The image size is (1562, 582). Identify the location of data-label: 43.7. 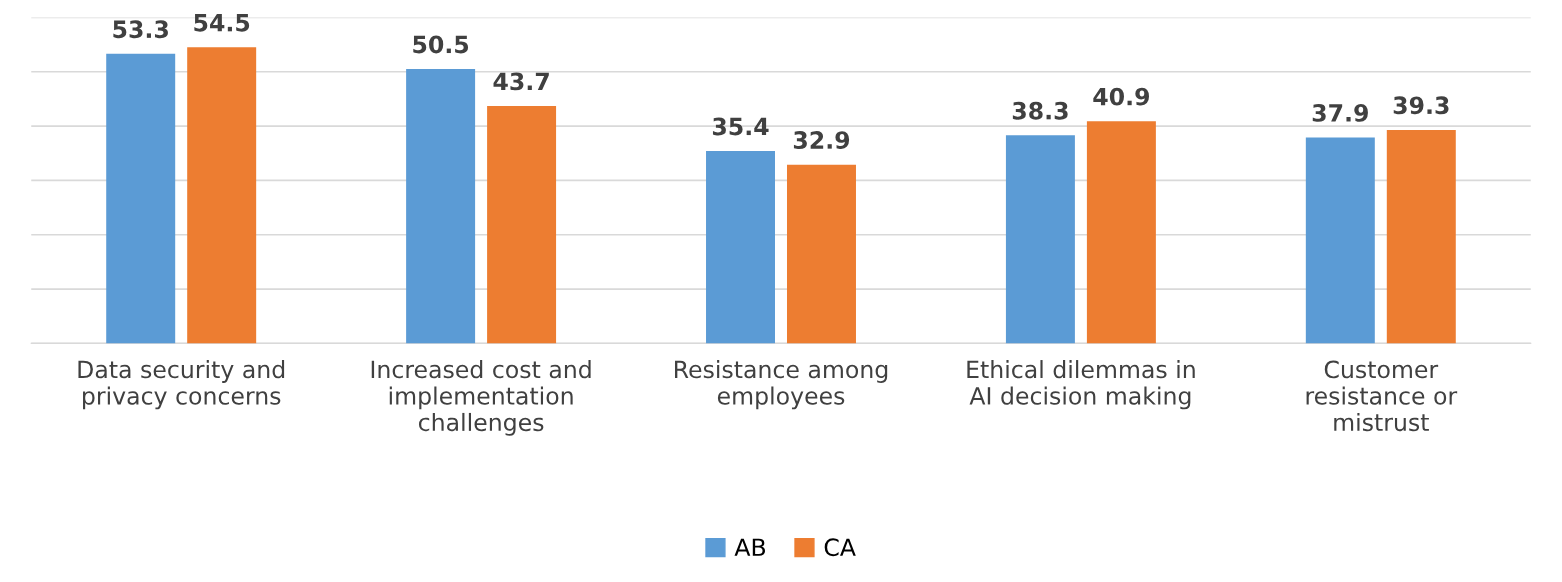
(521, 81).